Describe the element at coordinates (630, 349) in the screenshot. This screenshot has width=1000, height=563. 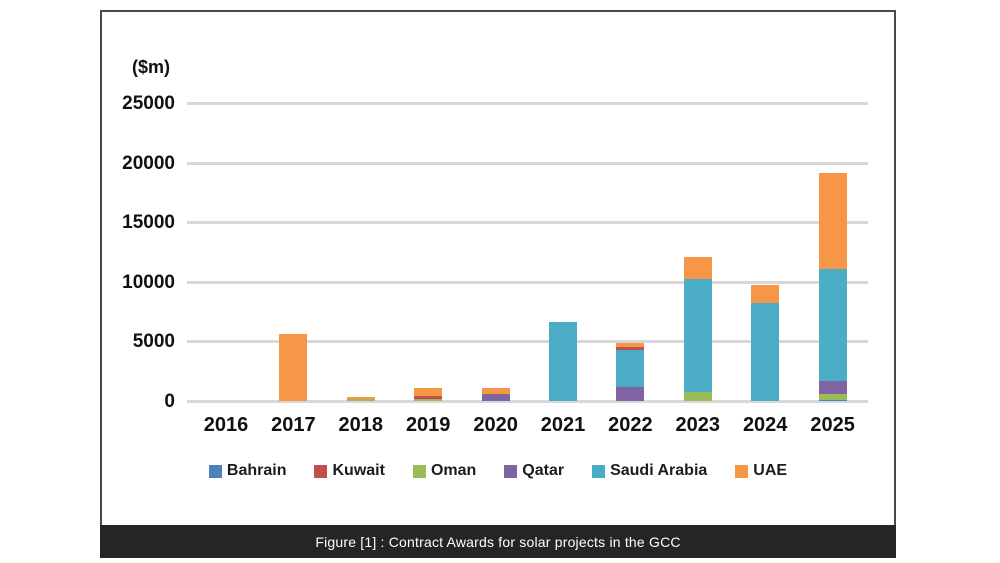
I see `bar-segment-2022-kuwait` at that location.